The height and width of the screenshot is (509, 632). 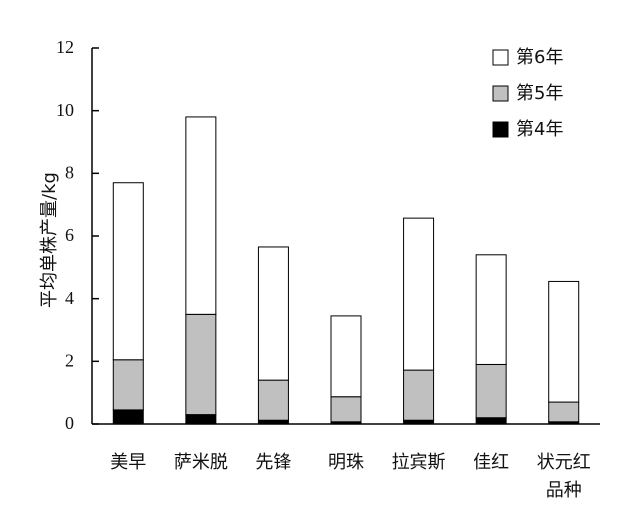 I want to click on legend-label: 第5年, so click(x=539, y=93).